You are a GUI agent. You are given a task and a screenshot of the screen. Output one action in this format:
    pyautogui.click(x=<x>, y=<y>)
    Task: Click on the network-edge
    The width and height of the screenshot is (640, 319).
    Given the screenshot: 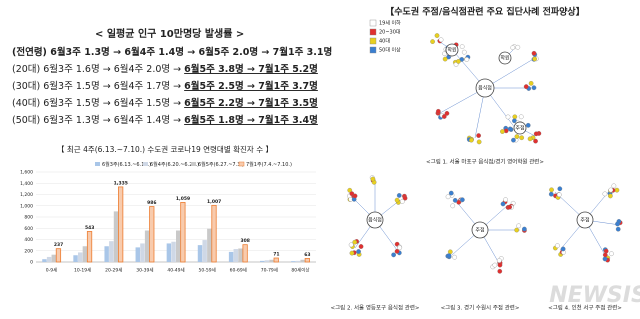 What is the action you would take?
    pyautogui.click(x=510, y=73)
    